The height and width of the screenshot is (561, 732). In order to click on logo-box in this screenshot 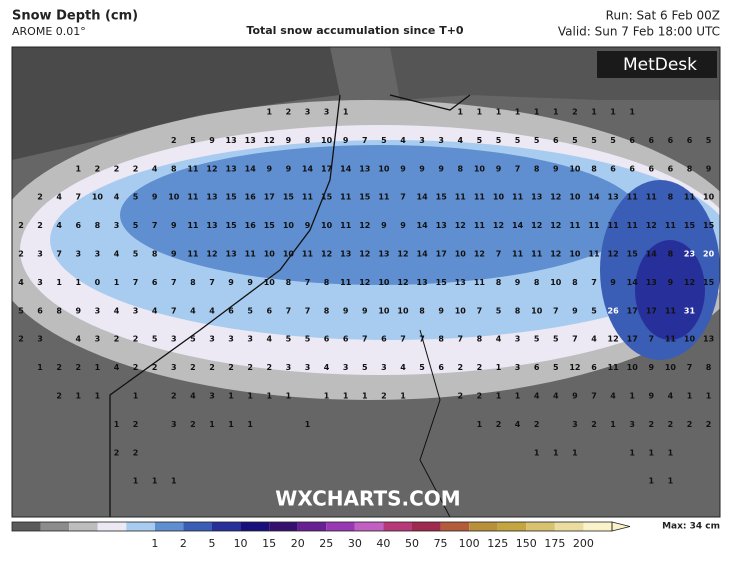, I will do `click(657, 64)`.